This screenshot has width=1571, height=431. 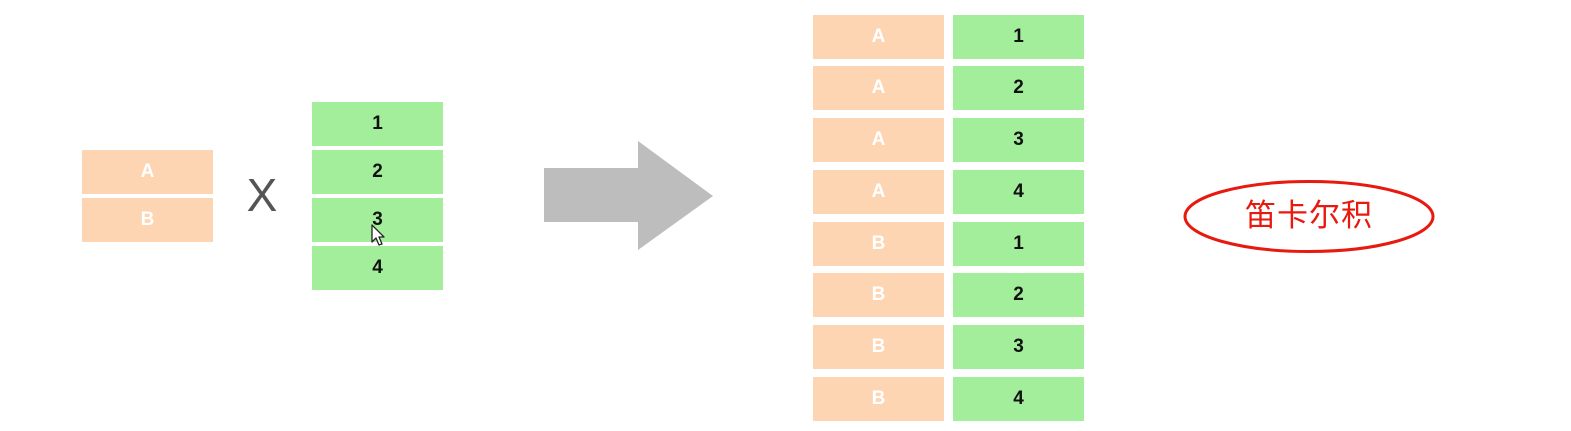 I want to click on right-table-cell: 2, so click(x=377, y=172).